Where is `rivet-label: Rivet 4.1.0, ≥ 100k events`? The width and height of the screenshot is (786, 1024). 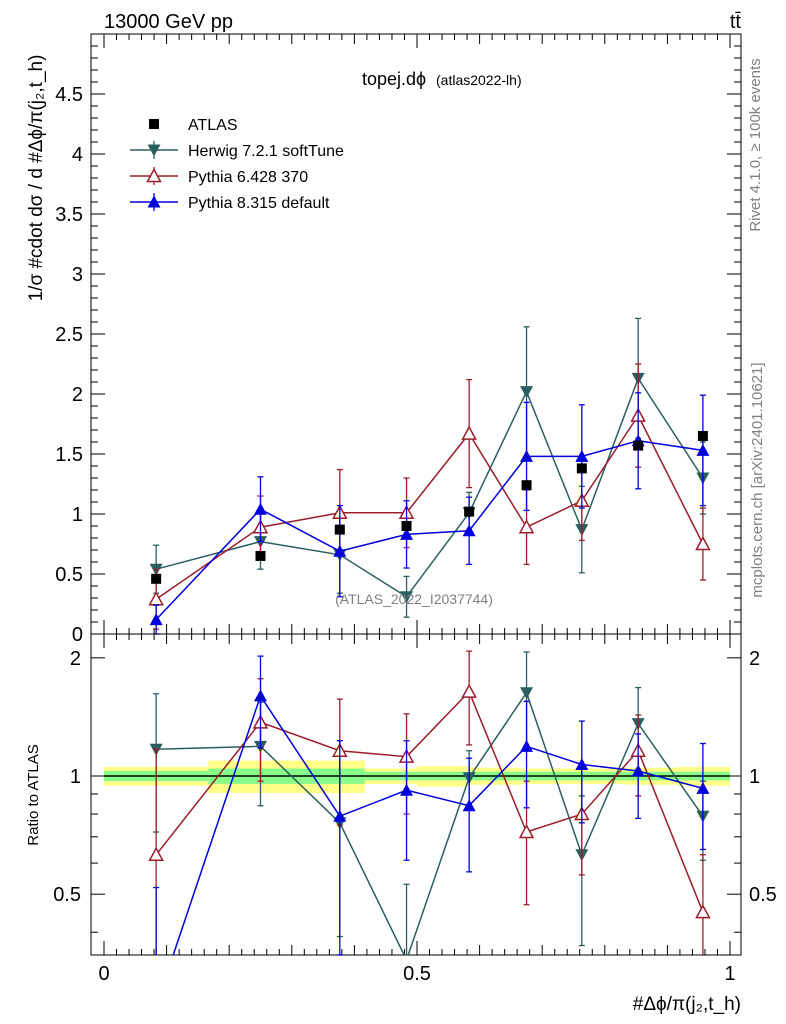
rivet-label: Rivet 4.1.0, ≥ 100k events is located at coordinates (755, 144).